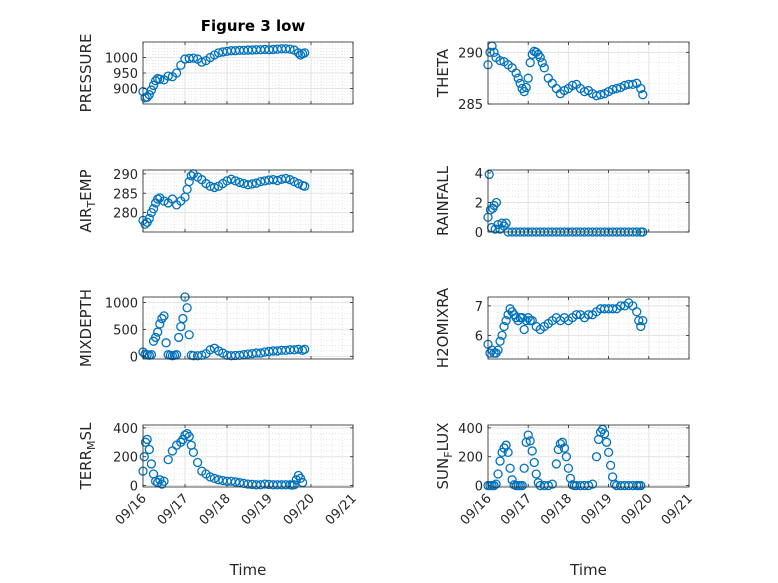  I want to click on x-tick-label: 09/19, so click(596, 509).